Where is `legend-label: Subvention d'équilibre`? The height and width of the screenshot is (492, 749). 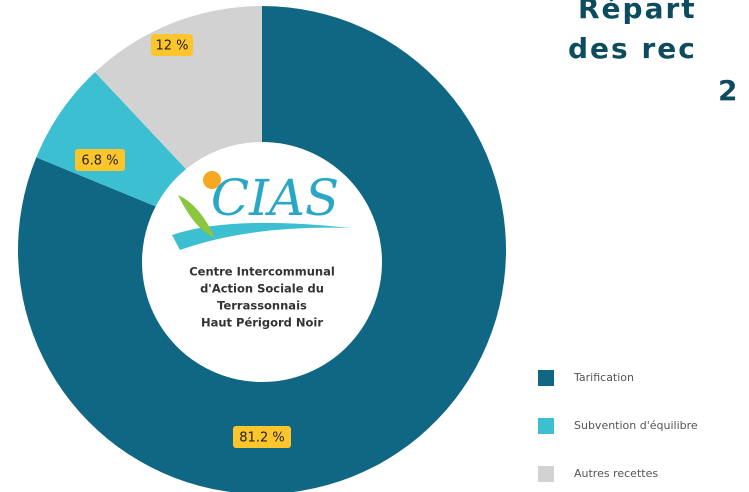 legend-label: Subvention d'équilibre is located at coordinates (636, 425).